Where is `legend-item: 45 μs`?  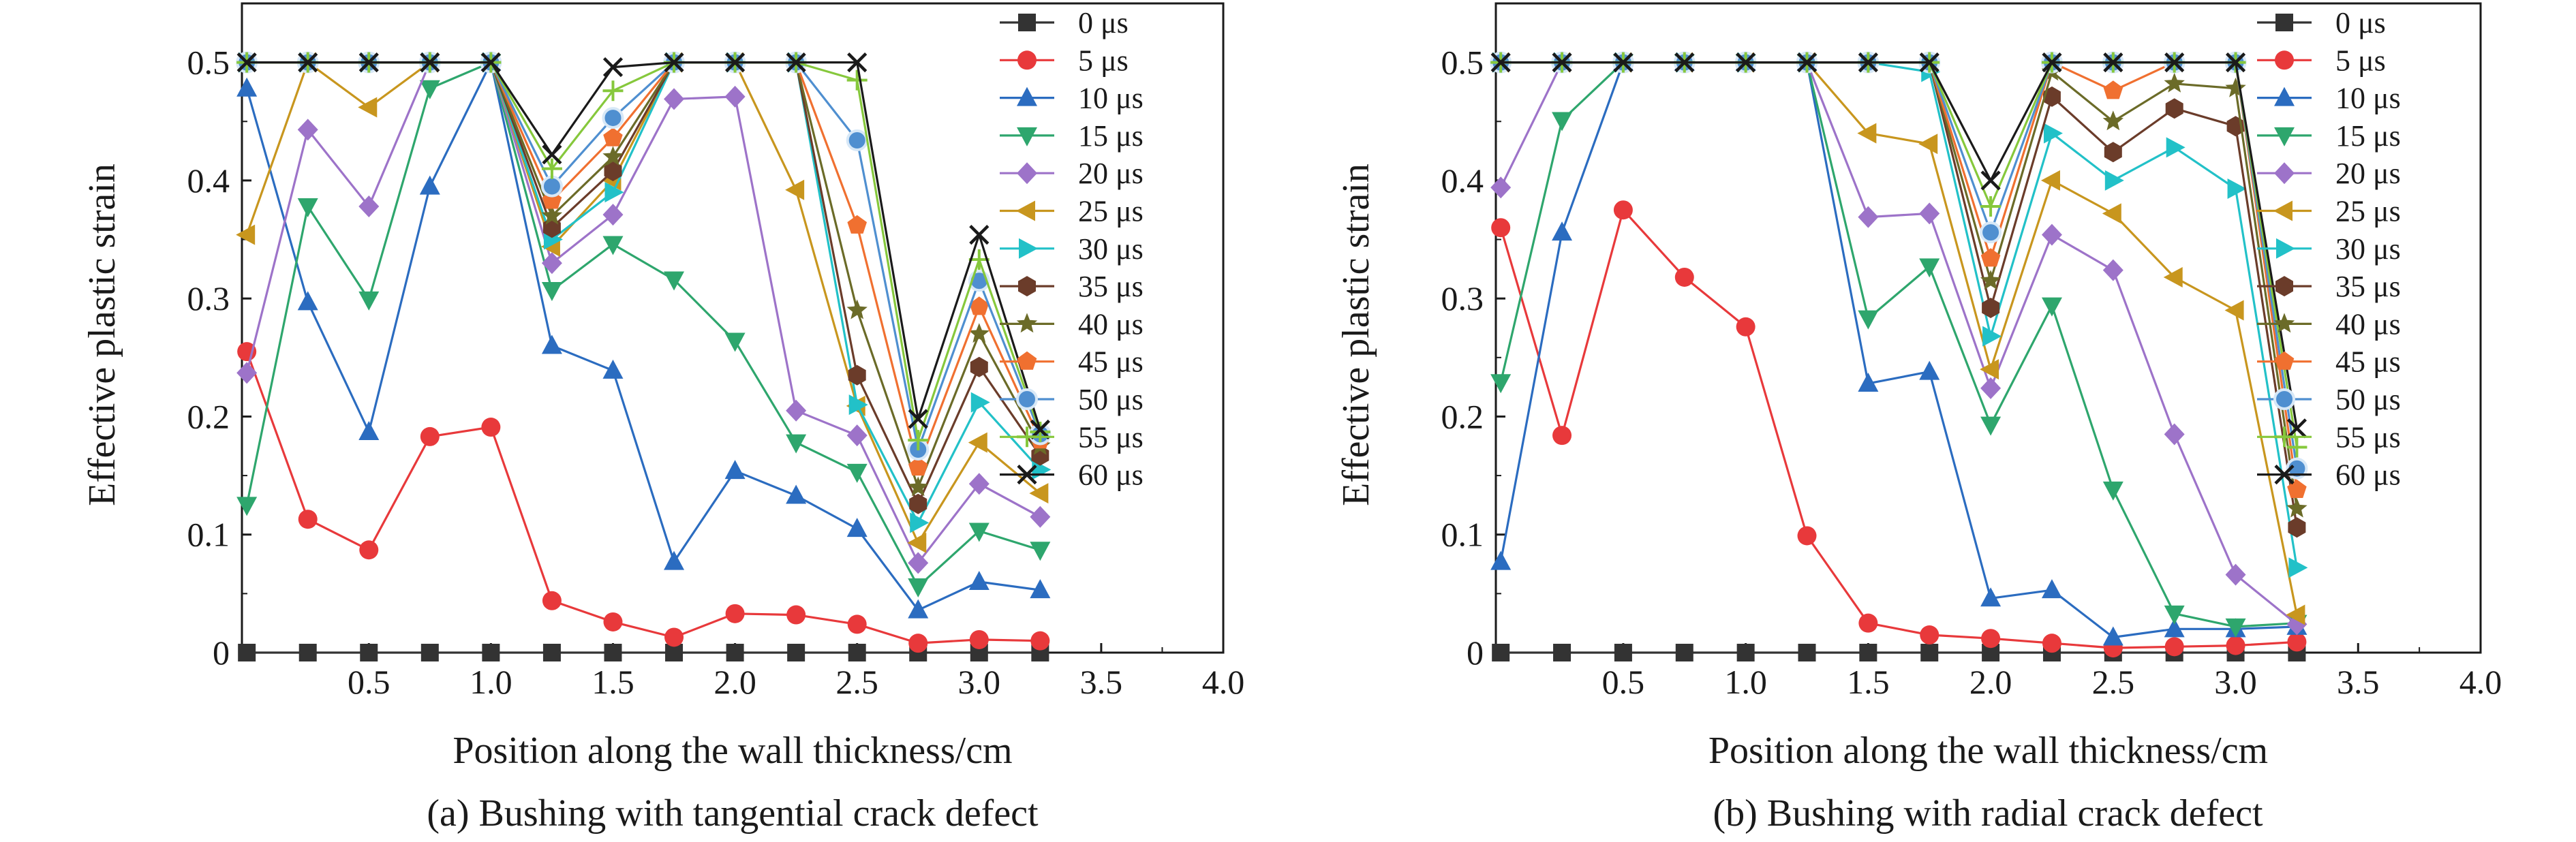 legend-item: 45 μs is located at coordinates (2329, 362).